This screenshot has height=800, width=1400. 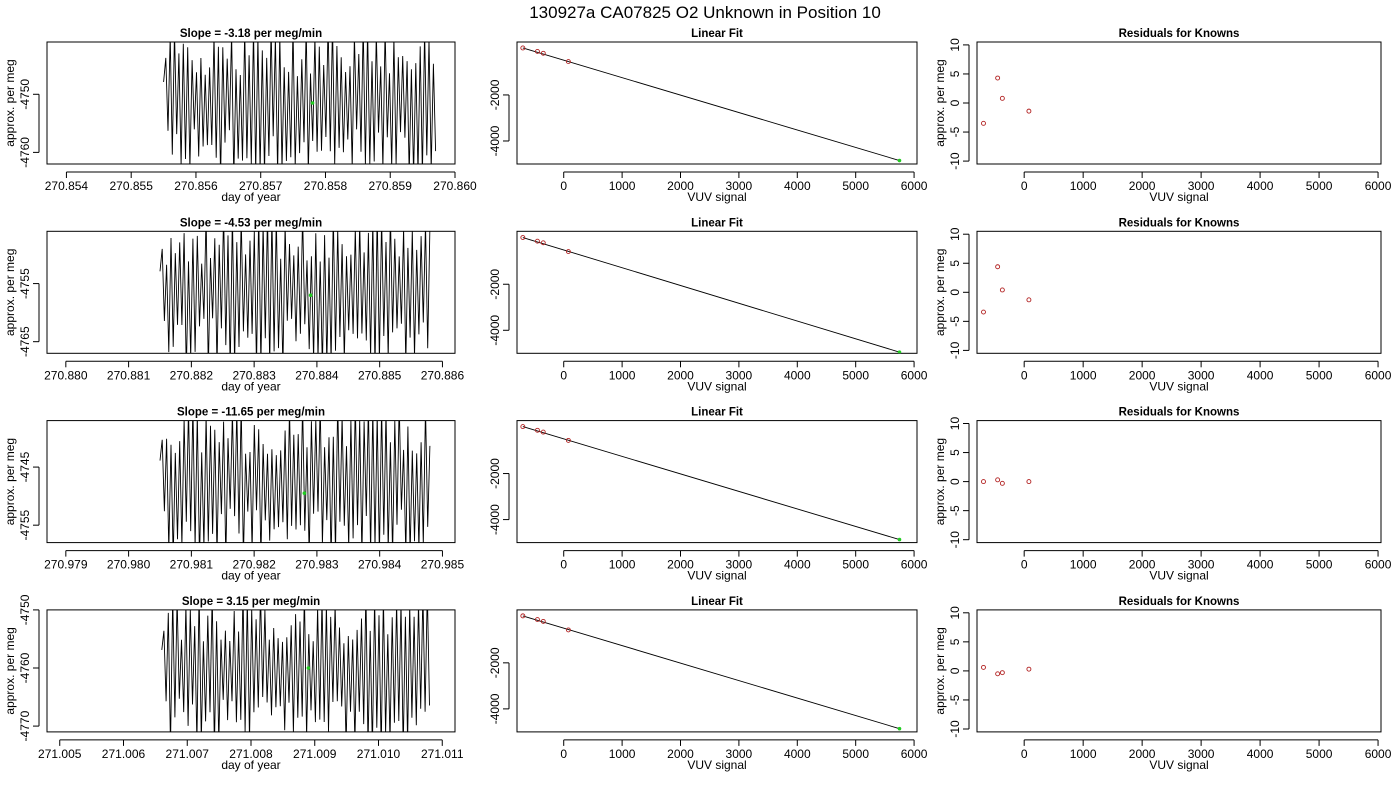 I want to click on x-tick-label: 270.854, so click(x=67, y=186).